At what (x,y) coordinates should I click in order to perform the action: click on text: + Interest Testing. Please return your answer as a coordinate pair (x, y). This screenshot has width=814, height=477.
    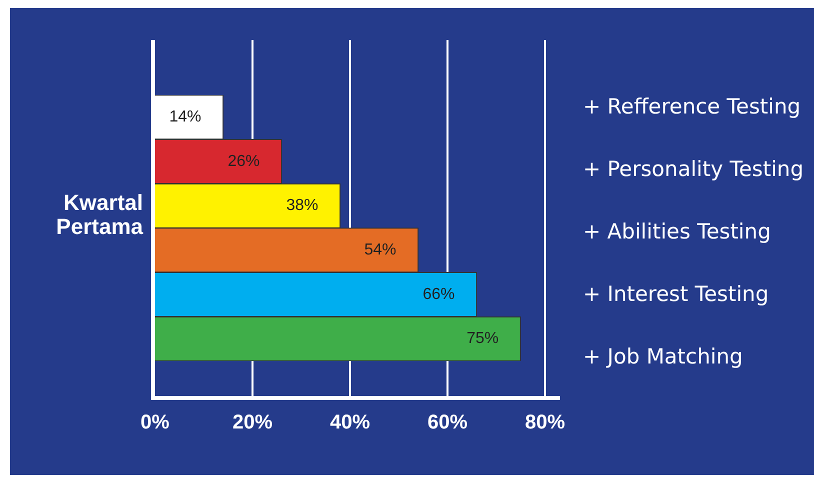
    Looking at the image, I should click on (676, 294).